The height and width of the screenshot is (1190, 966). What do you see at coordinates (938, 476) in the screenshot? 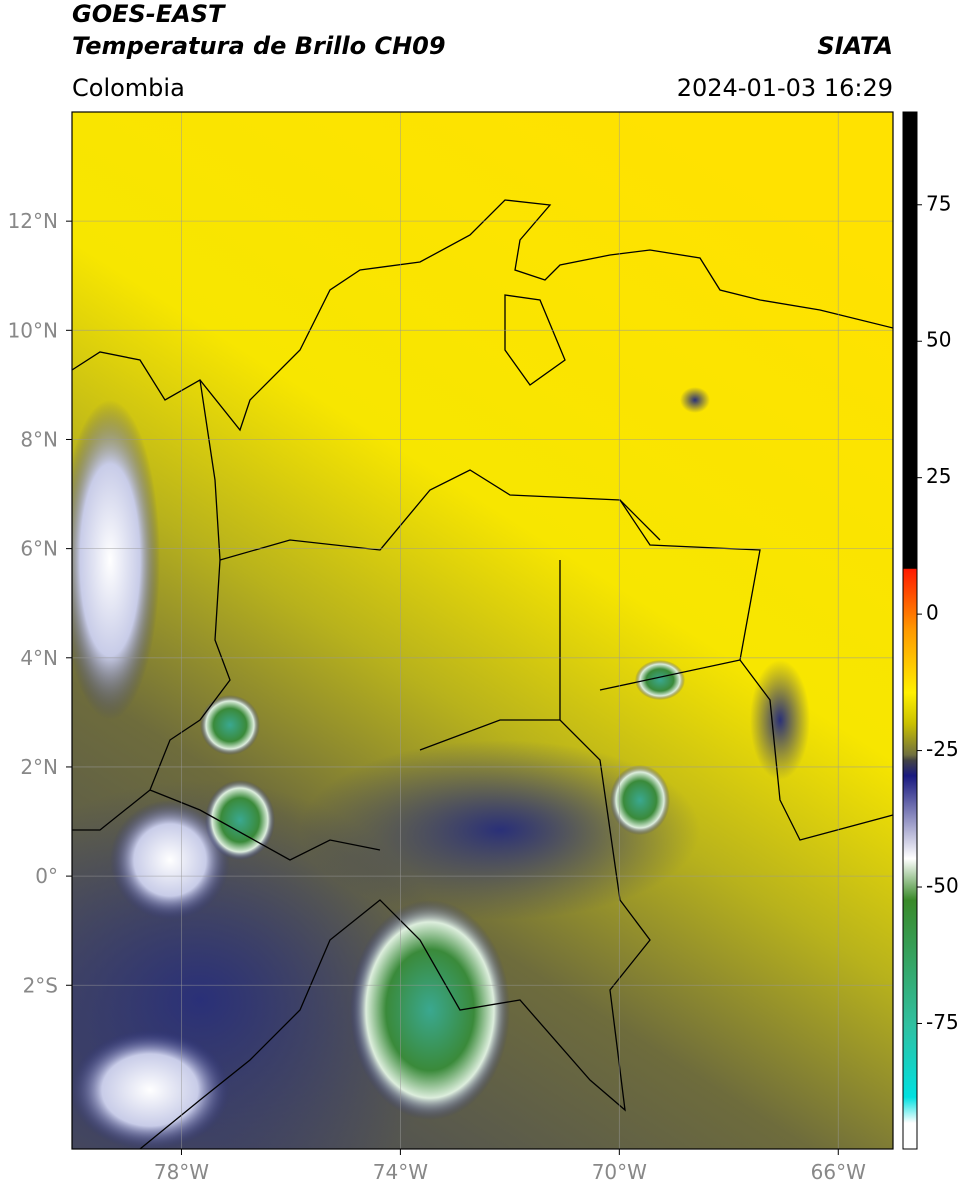
I see `colorbar-label: 25` at bounding box center [938, 476].